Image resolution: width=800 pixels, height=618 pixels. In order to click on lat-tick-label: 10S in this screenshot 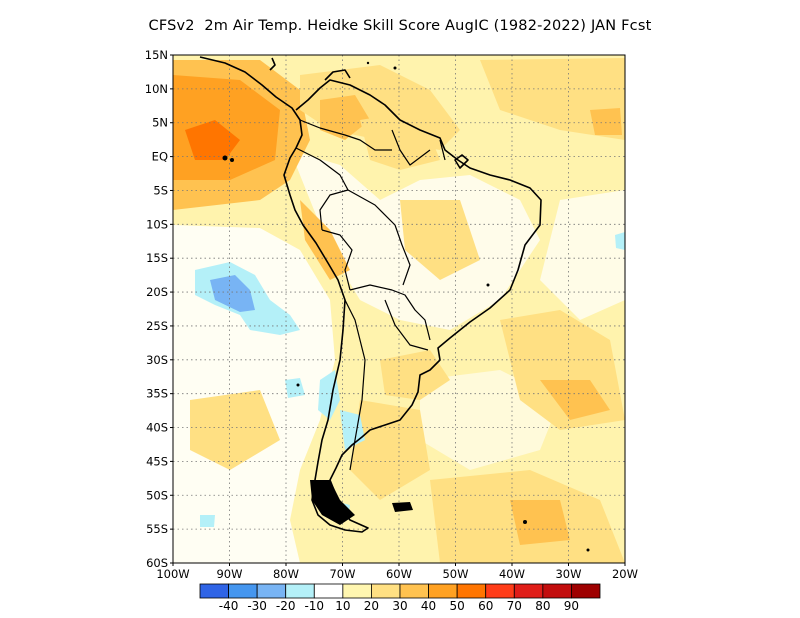, I will do `click(157, 224)`.